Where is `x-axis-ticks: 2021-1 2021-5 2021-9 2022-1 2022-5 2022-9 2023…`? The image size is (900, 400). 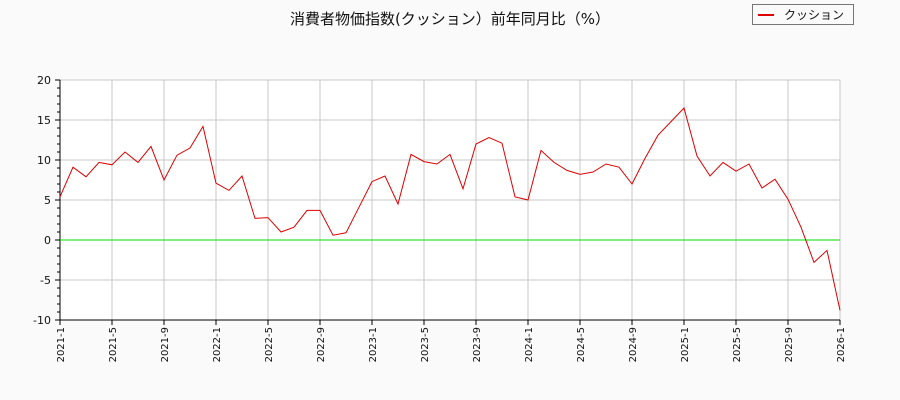 x-axis-ticks: 2021-1 2021-5 2021-9 2022-1 2022-5 2022-9 2023… is located at coordinates (451, 341).